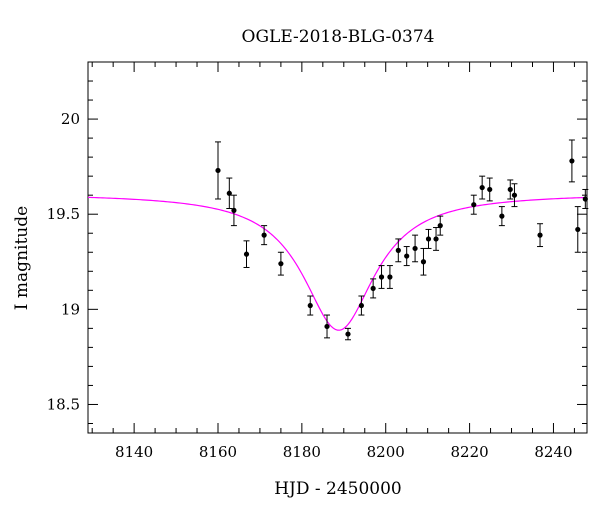 This screenshot has width=600, height=512. Describe the element at coordinates (218, 452) in the screenshot. I see `x-tick-label: 8160` at that location.